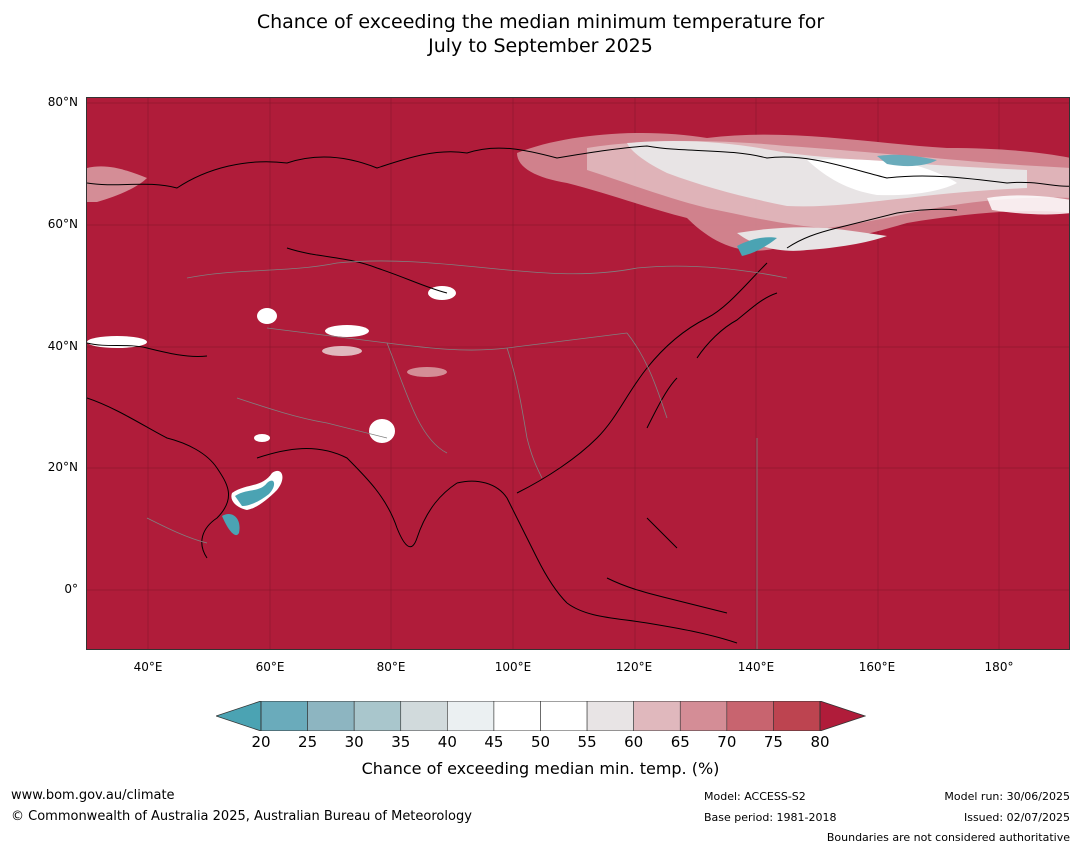  I want to click on website-link: www.bom.gov.au/climate, so click(93, 795).